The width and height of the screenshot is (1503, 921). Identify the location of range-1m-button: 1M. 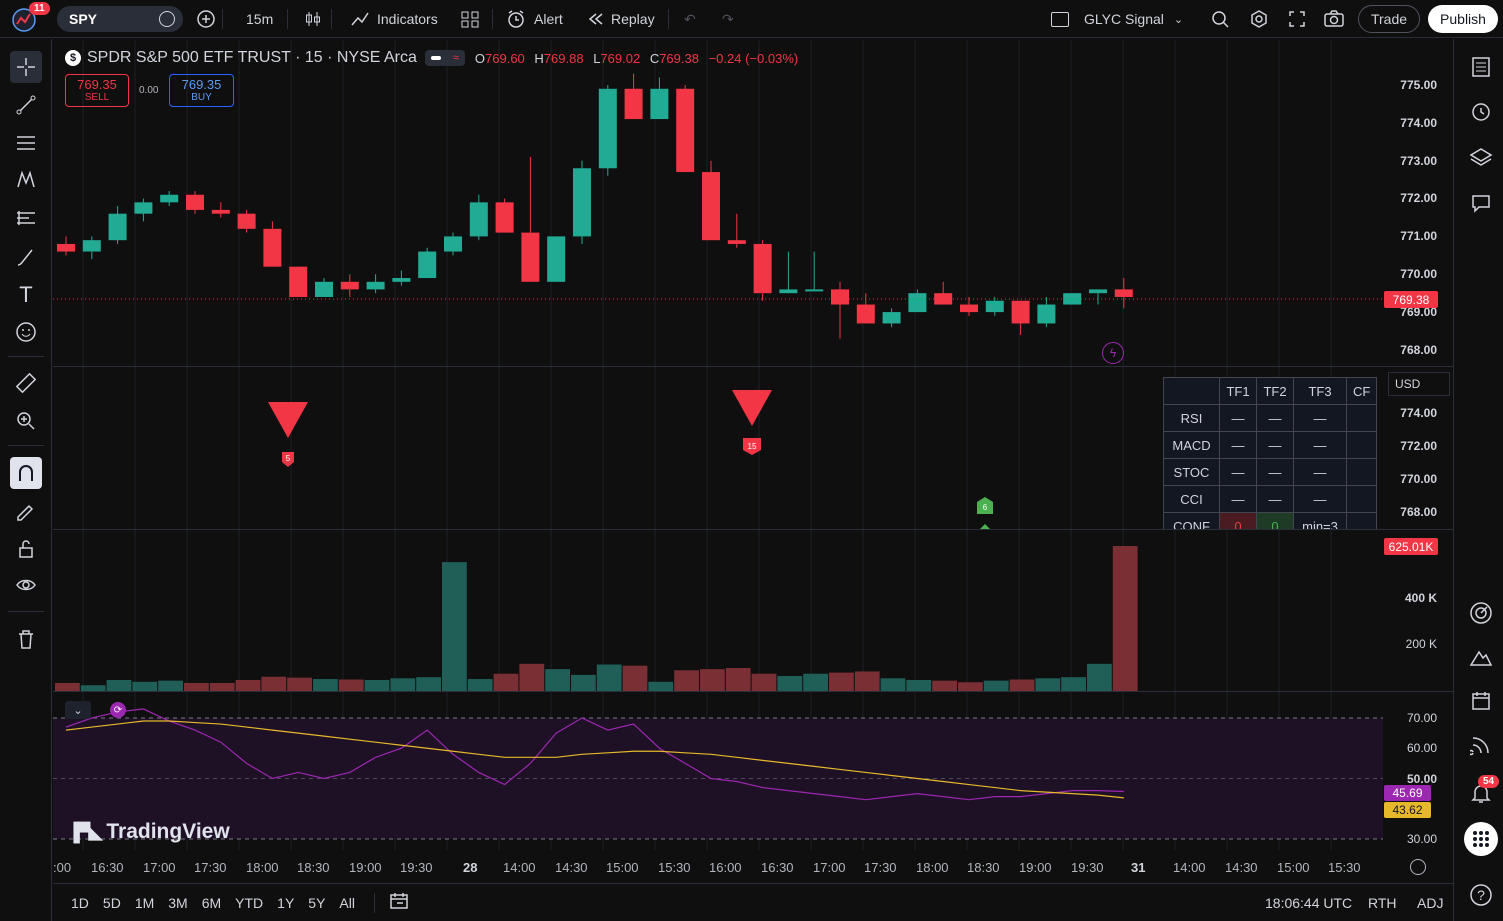
(144, 902).